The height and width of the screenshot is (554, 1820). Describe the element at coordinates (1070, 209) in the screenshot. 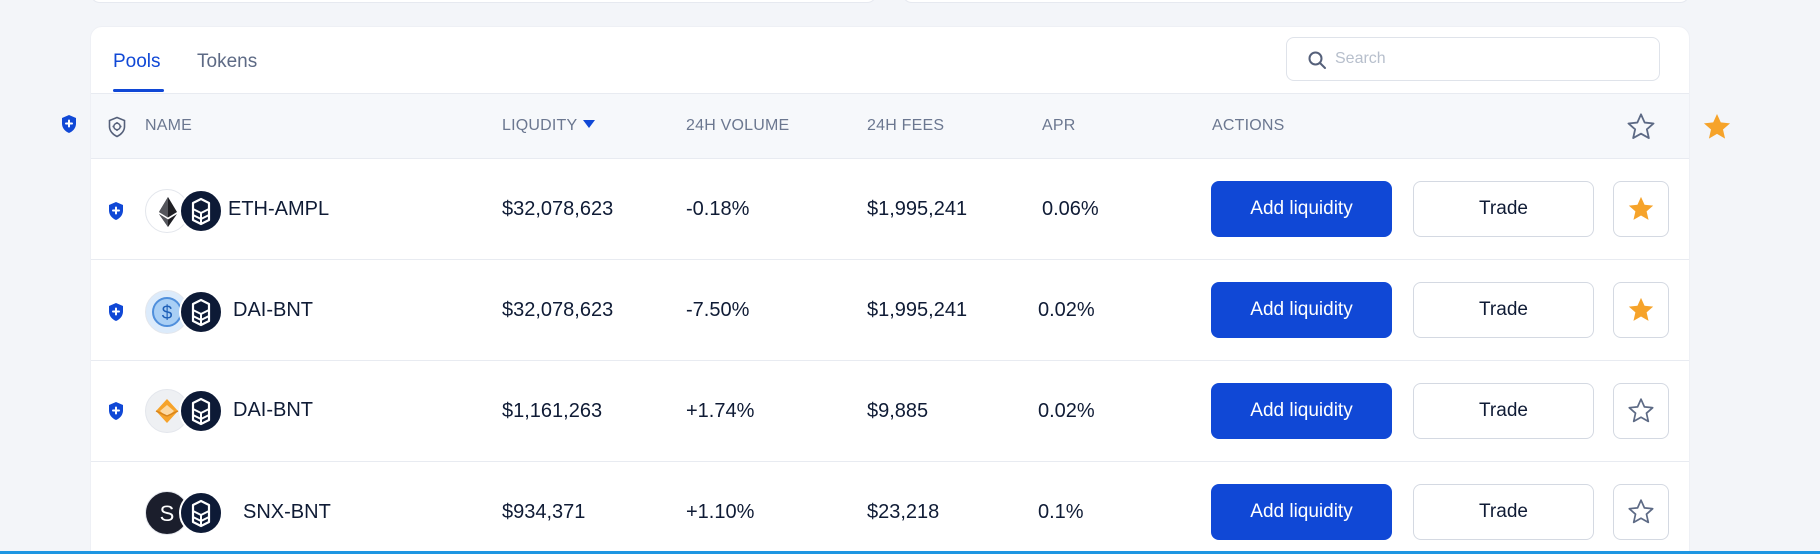

I see `apr-value: 0.06%` at that location.